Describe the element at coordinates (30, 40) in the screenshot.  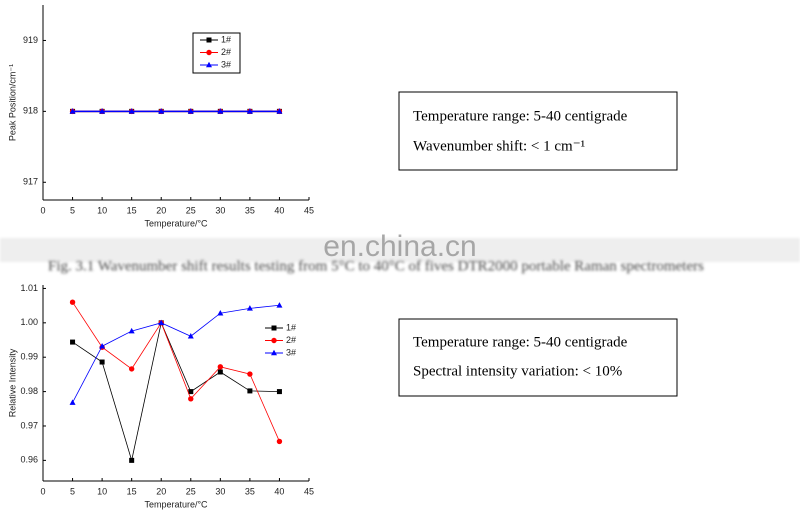
I see `y-tick-label: 919` at that location.